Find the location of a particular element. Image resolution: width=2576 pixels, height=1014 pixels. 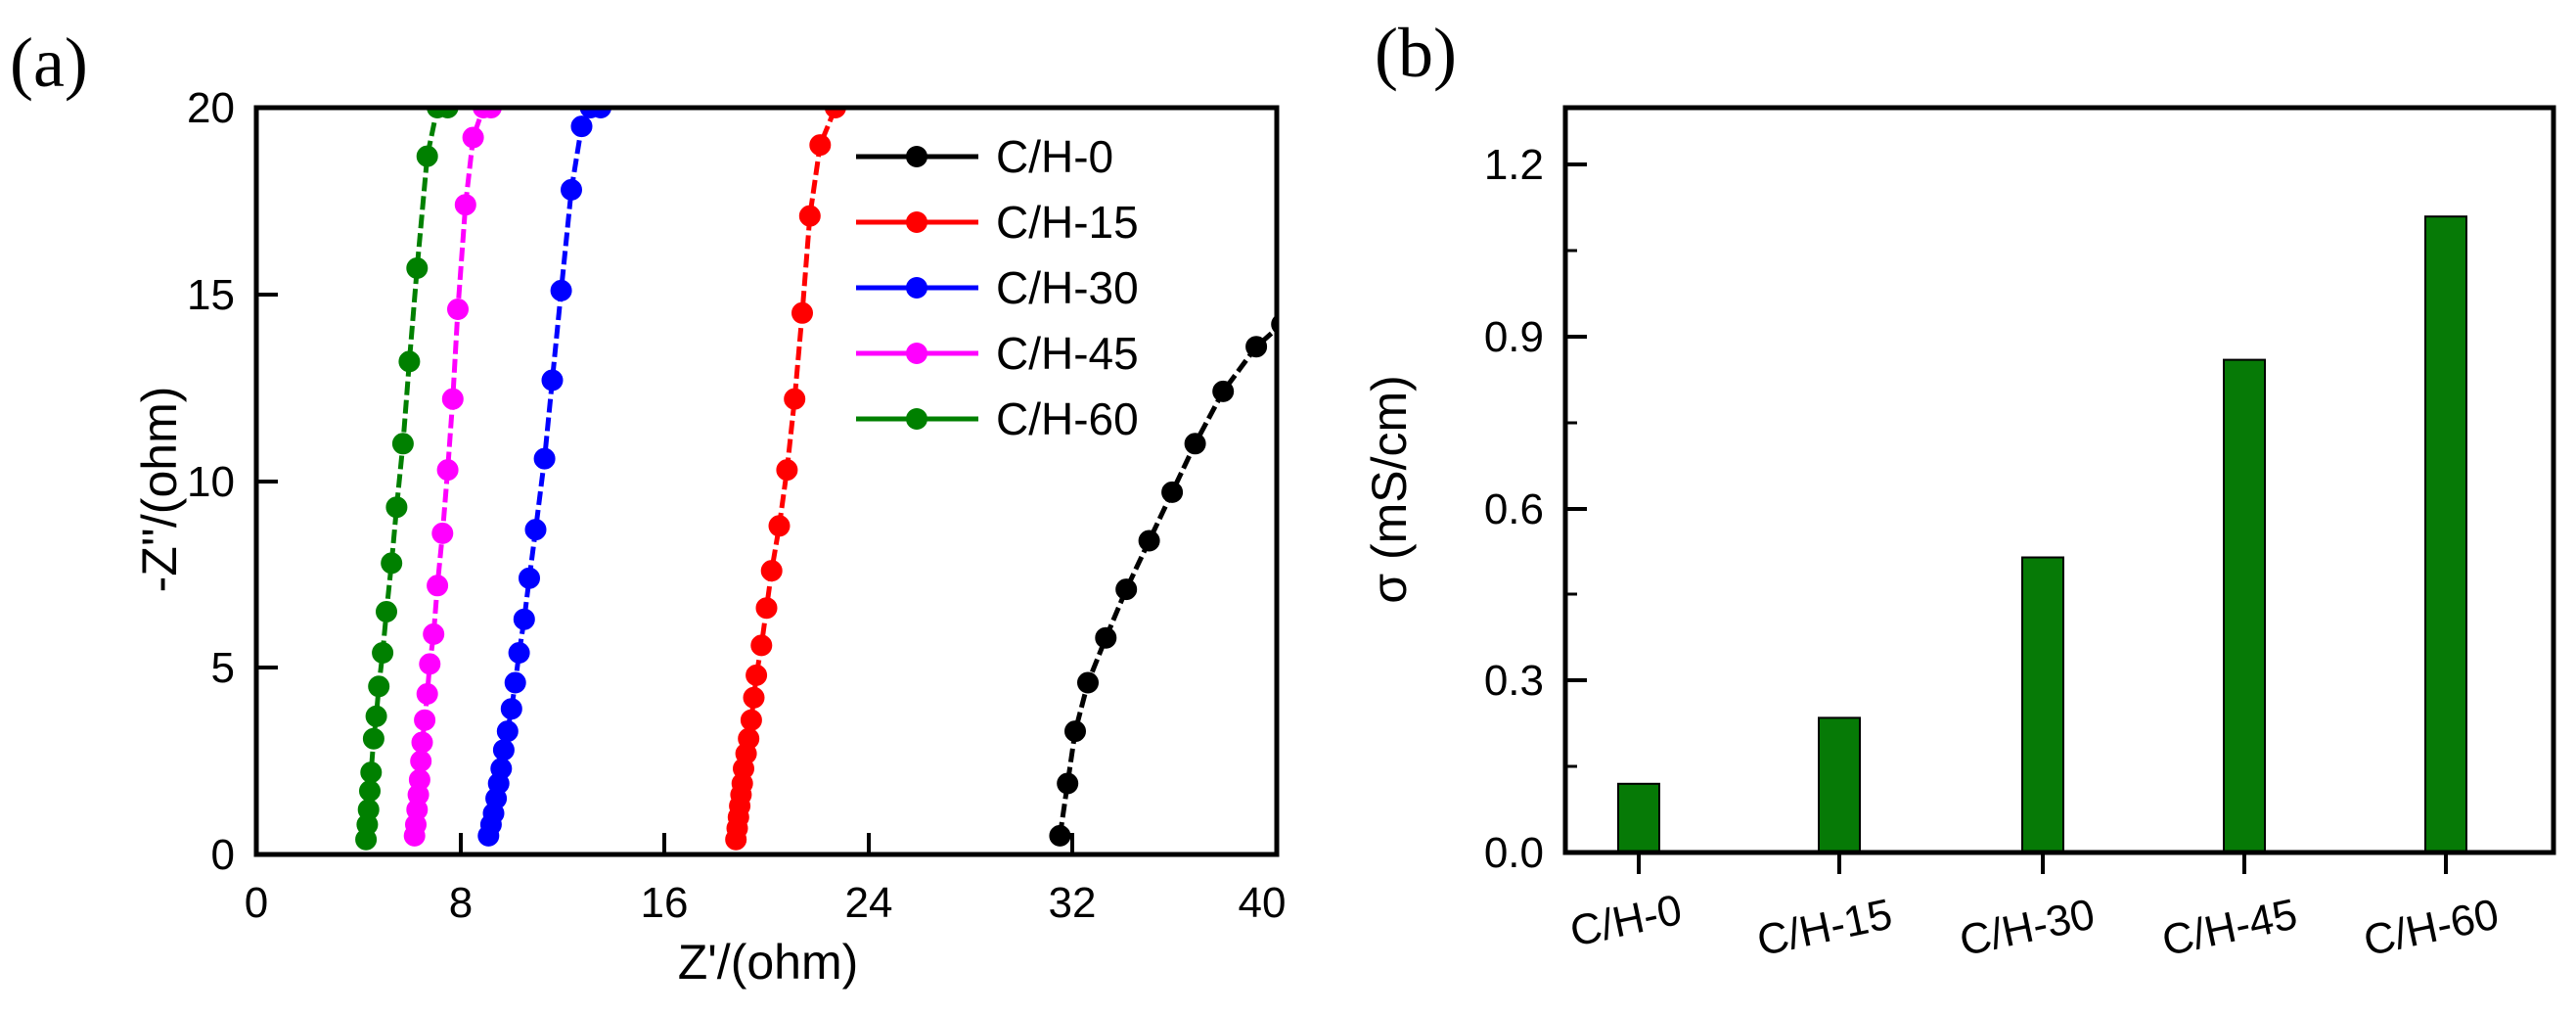

bar-C/H-15 is located at coordinates (1839, 785).